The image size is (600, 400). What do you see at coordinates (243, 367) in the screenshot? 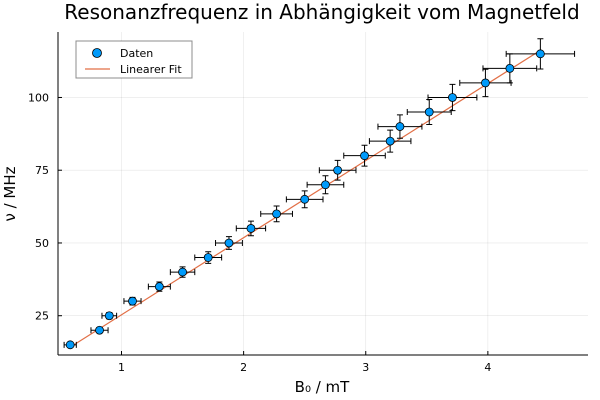
I see `x-tick-label: 2` at bounding box center [243, 367].